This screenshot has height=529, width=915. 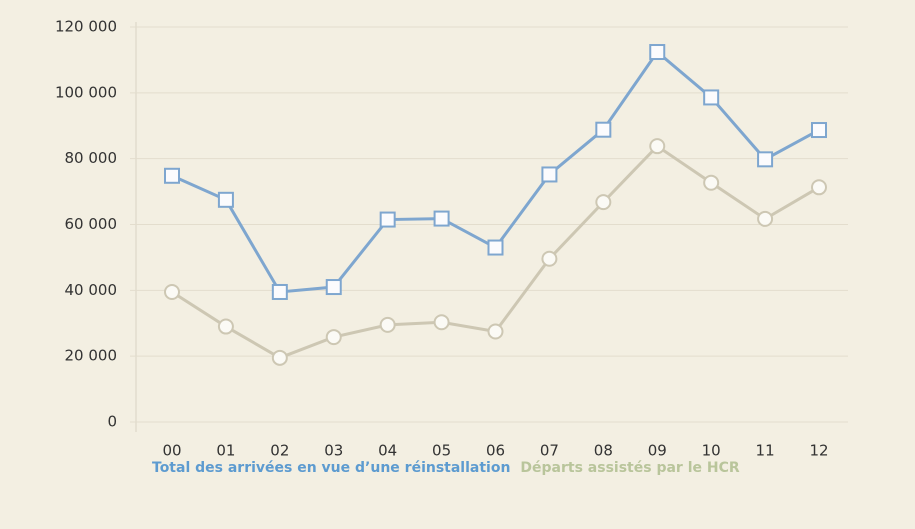 I want to click on x-tick-label: 05, so click(x=441, y=451).